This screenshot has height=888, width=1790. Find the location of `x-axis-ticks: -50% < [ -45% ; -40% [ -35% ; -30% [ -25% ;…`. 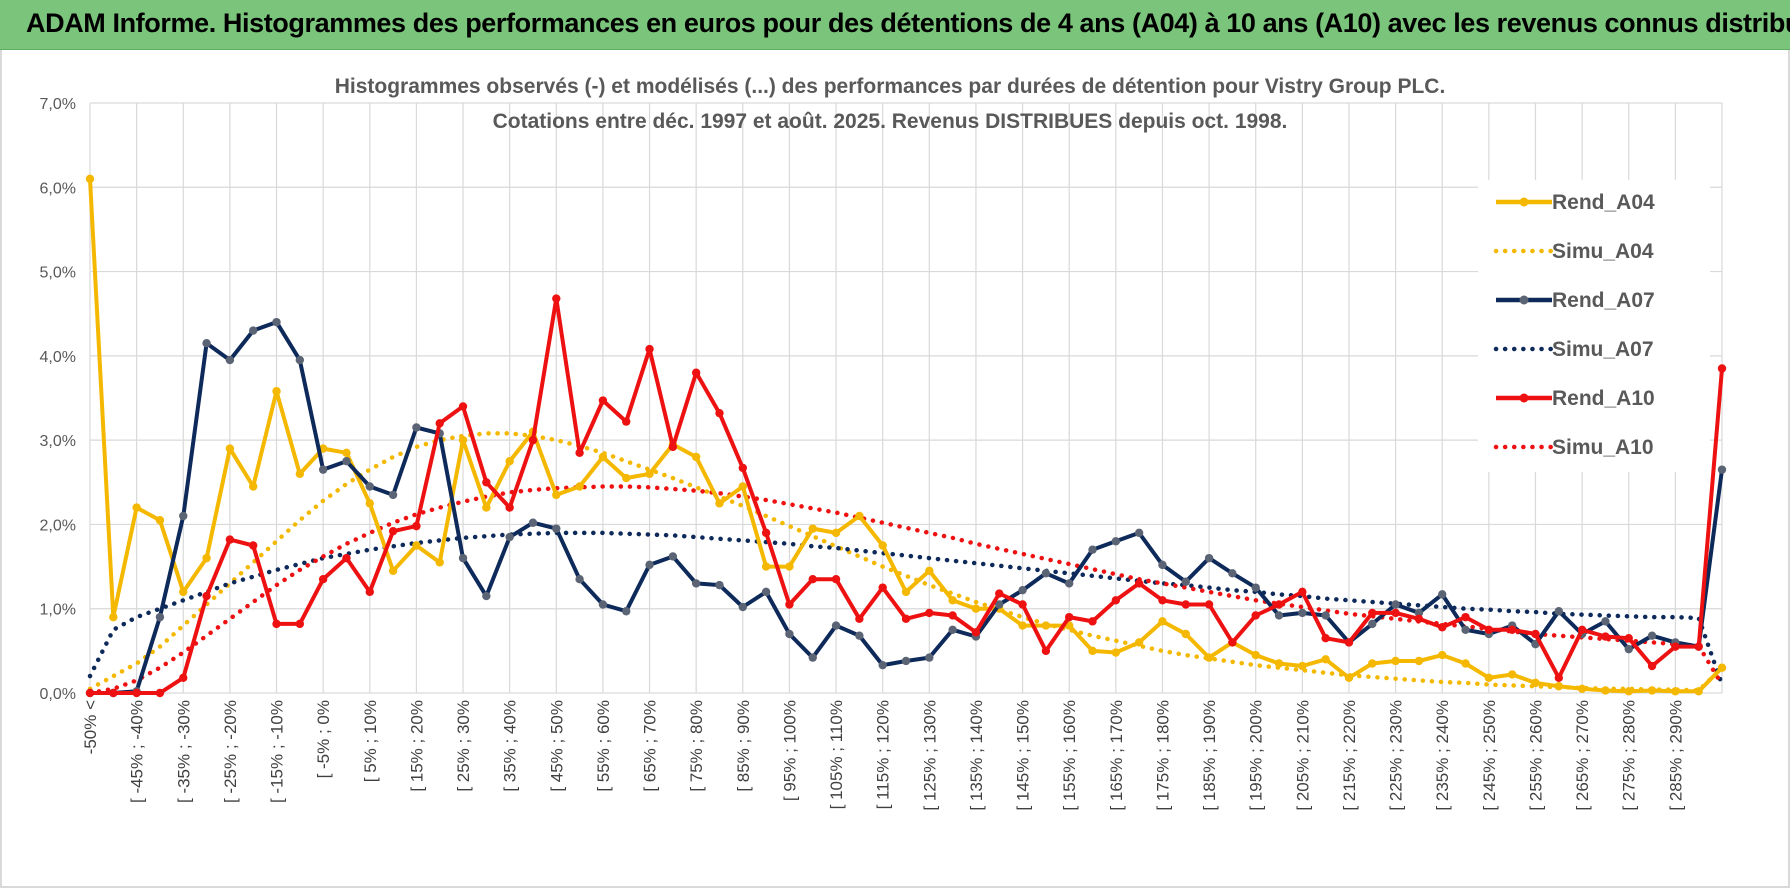

x-axis-ticks: -50% < [ -45% ; -40% [ -35% ; -30% [ -25% ;… is located at coordinates (883, 755).